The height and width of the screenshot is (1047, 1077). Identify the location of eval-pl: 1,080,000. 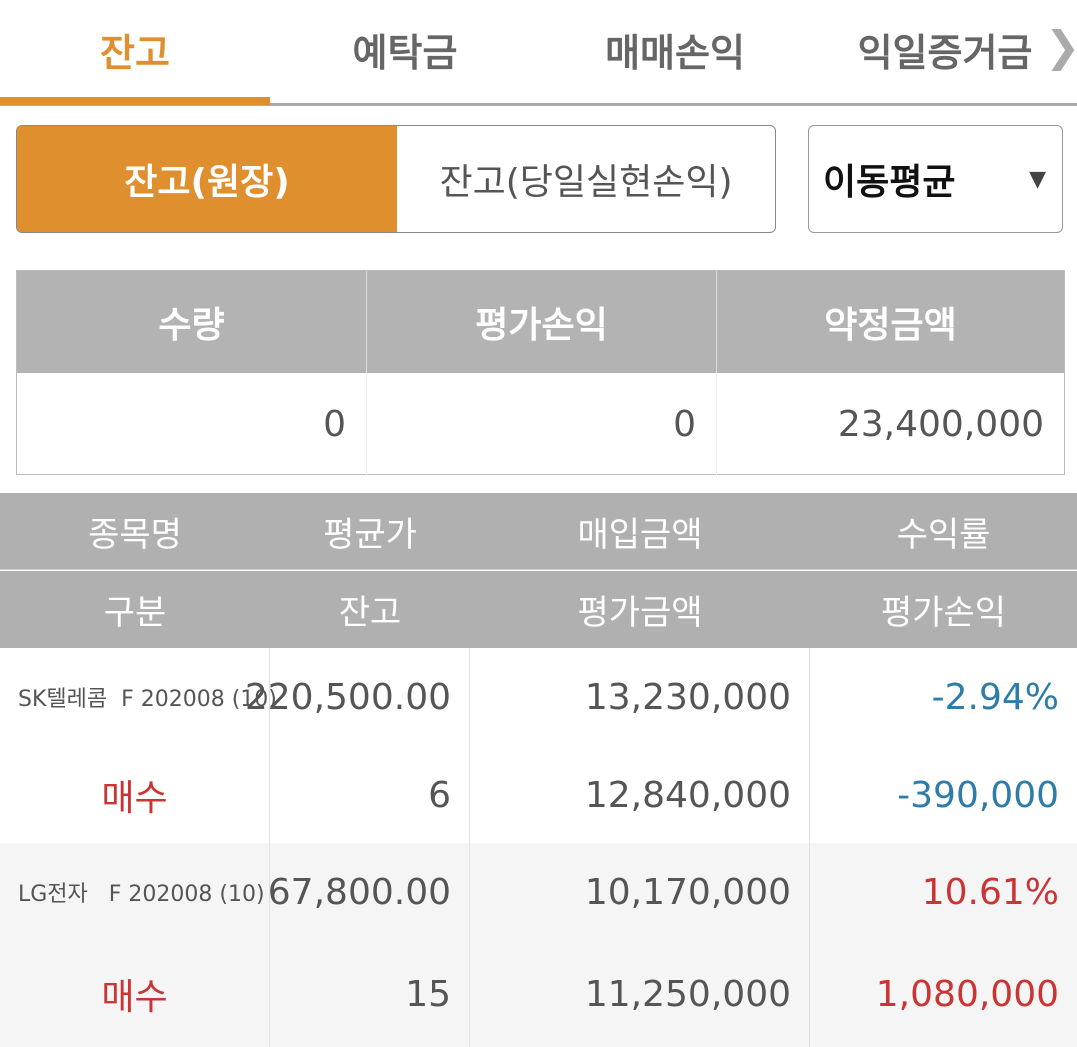
(967, 994).